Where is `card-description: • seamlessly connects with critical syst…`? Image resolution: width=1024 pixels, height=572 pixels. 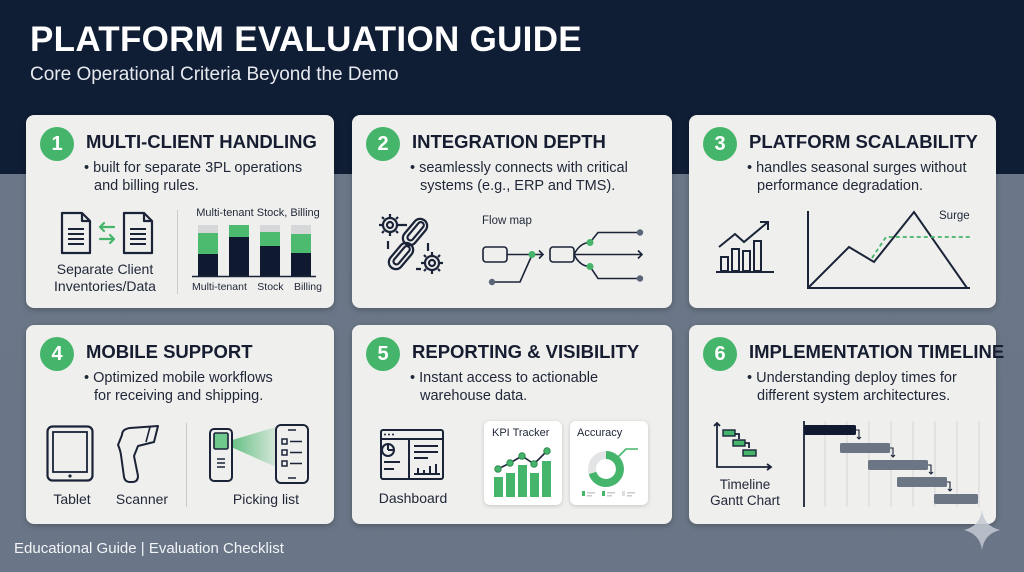
card-description: • seamlessly connects with critical syst… is located at coordinates (519, 177).